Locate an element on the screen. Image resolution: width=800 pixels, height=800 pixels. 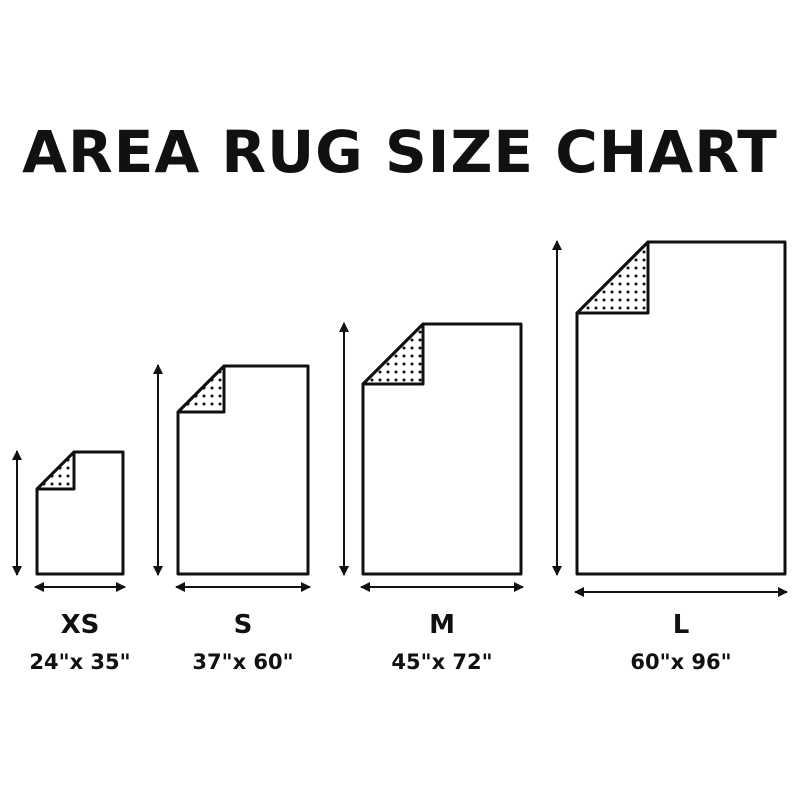
rug-outline-xs is located at coordinates (80, 513).